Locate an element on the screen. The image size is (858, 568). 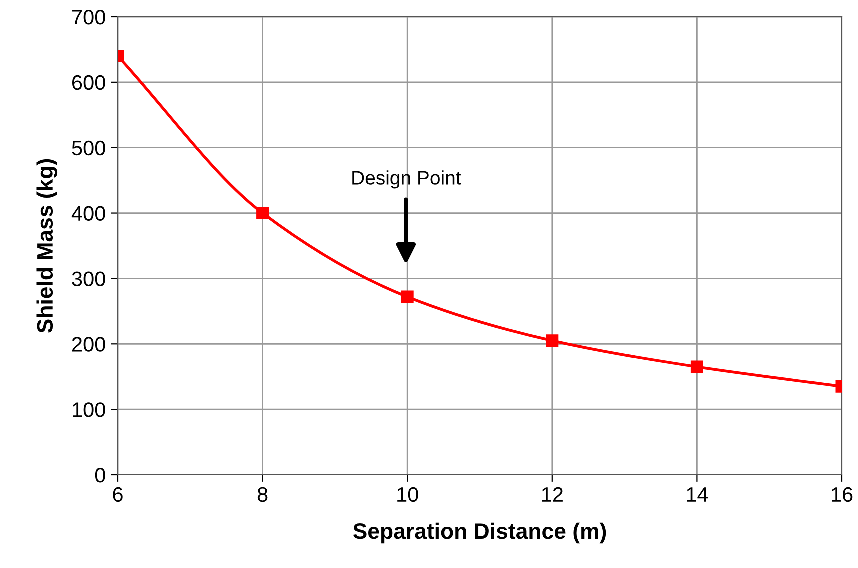
y-tick-label: 500 is located at coordinates (89, 148).